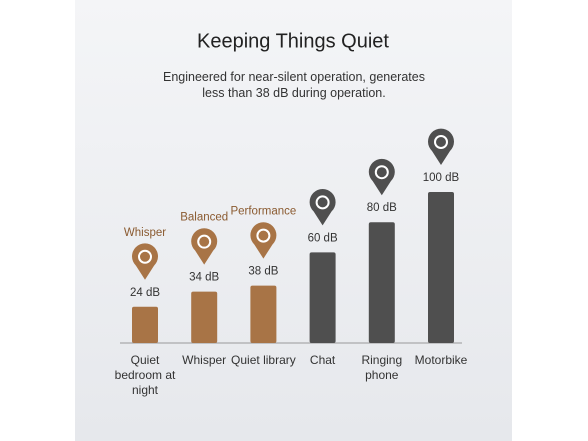 Image resolution: width=588 pixels, height=441 pixels. What do you see at coordinates (204, 360) in the screenshot?
I see `category-label: Whisper` at bounding box center [204, 360].